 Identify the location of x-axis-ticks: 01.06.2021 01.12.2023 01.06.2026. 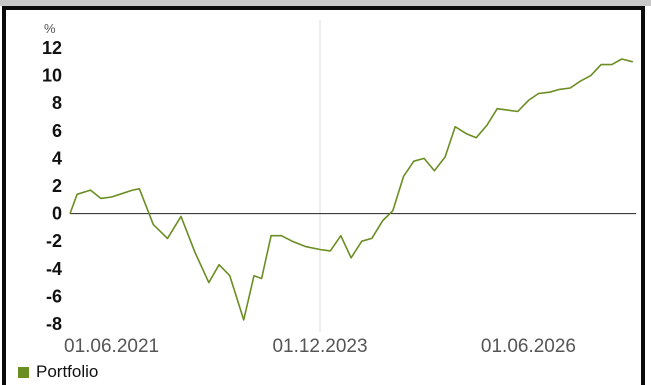
(320, 346).